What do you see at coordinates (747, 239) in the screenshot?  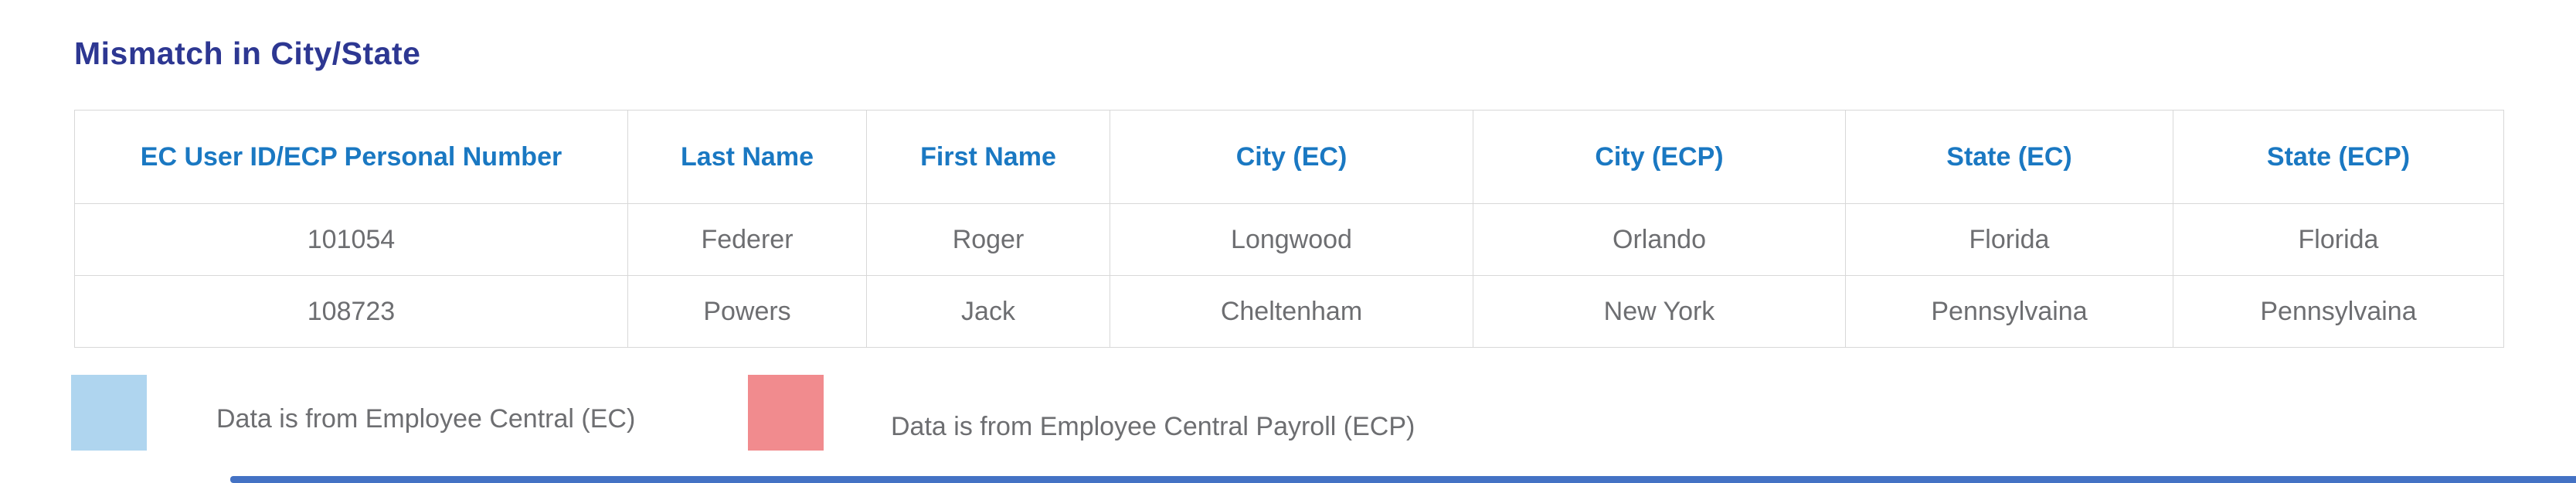 I see `cell-last-name: Federer` at bounding box center [747, 239].